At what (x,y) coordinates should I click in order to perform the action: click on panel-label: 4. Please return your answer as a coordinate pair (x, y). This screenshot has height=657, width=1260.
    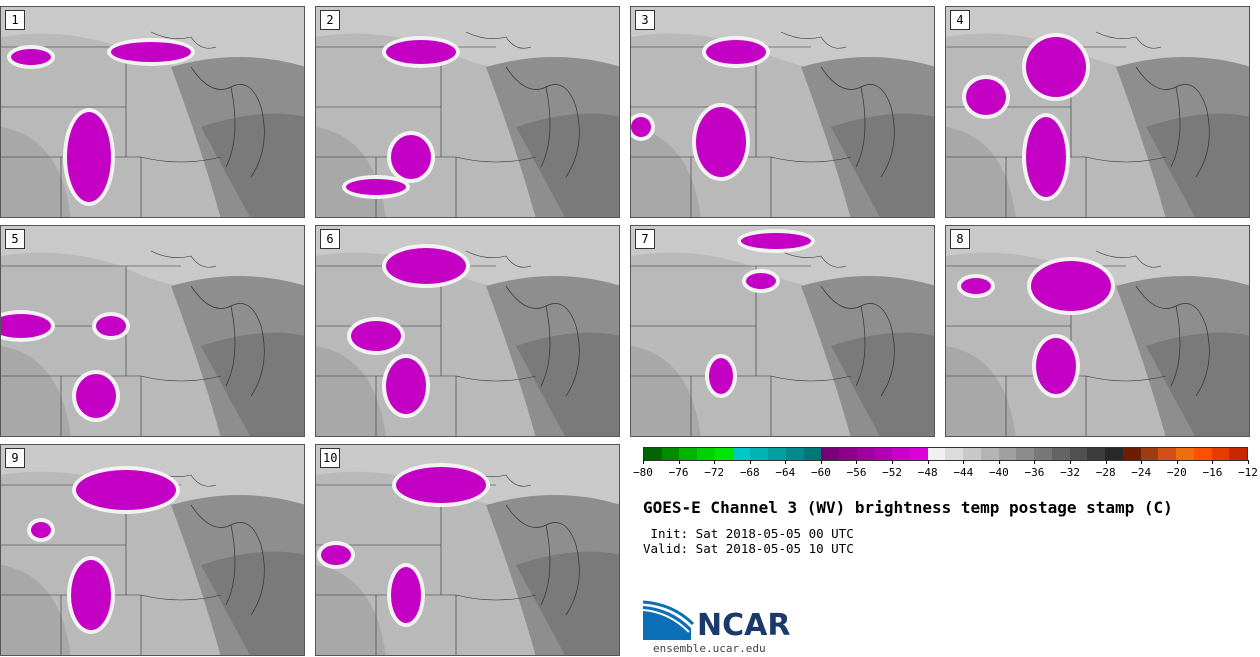
    Looking at the image, I should click on (960, 20).